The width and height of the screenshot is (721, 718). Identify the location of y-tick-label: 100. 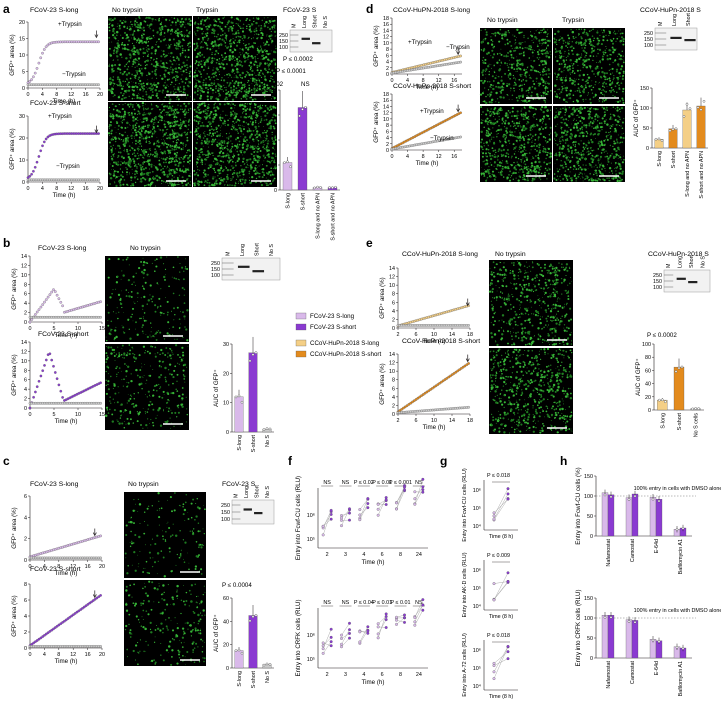
(272, 166).